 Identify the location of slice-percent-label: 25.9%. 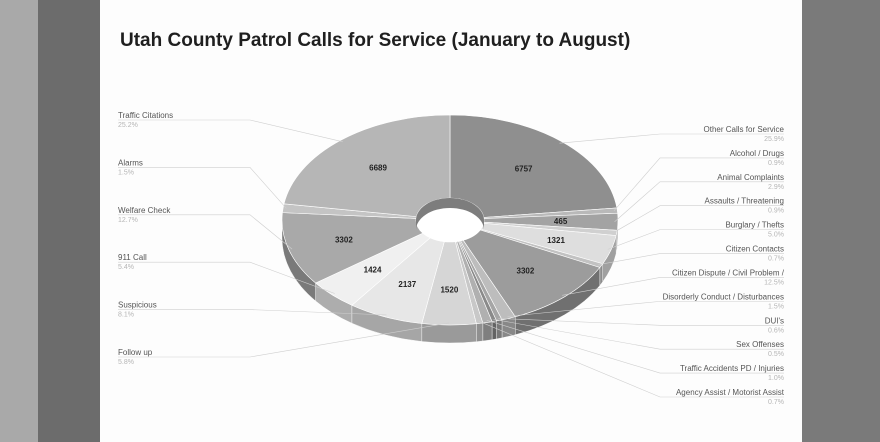
(774, 139).